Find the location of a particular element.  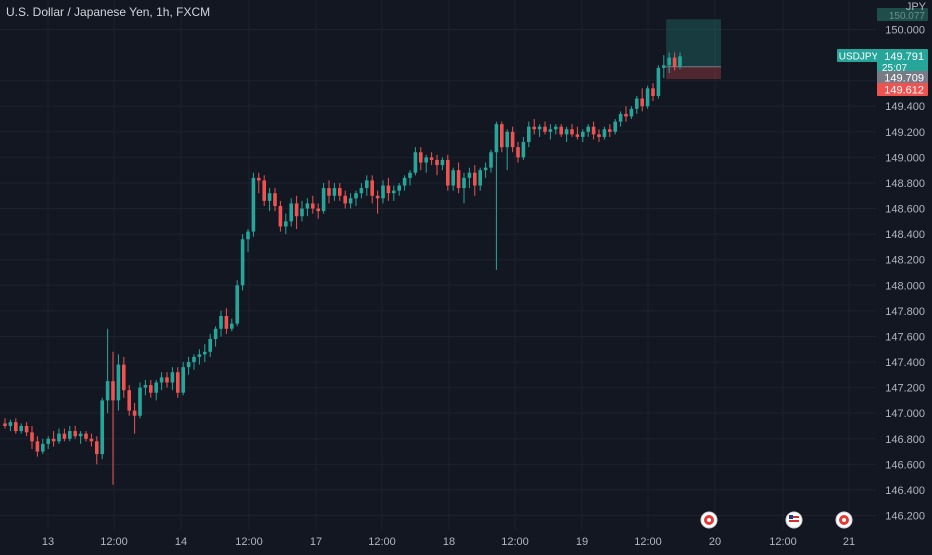

time-tick-label: 20 is located at coordinates (715, 542).